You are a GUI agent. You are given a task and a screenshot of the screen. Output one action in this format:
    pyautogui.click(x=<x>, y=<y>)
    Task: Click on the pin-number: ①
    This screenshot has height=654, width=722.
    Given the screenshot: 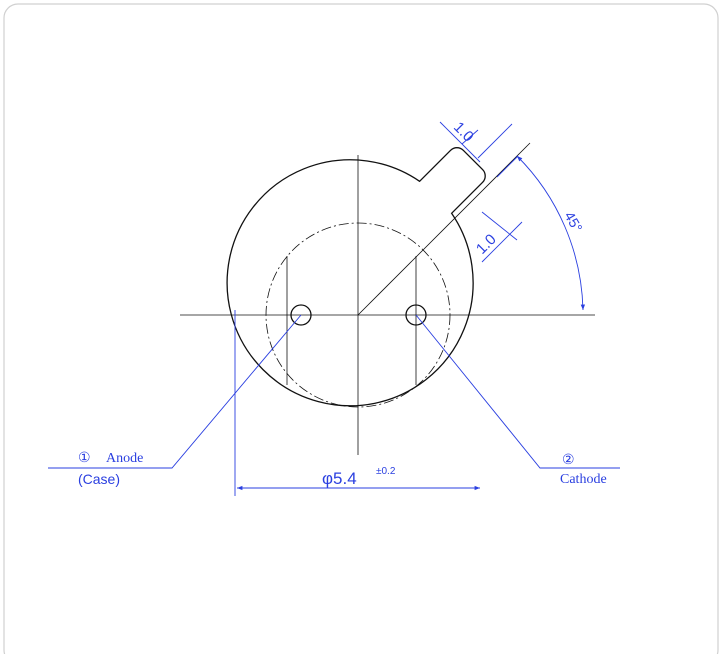 What is the action you would take?
    pyautogui.click(x=84, y=458)
    